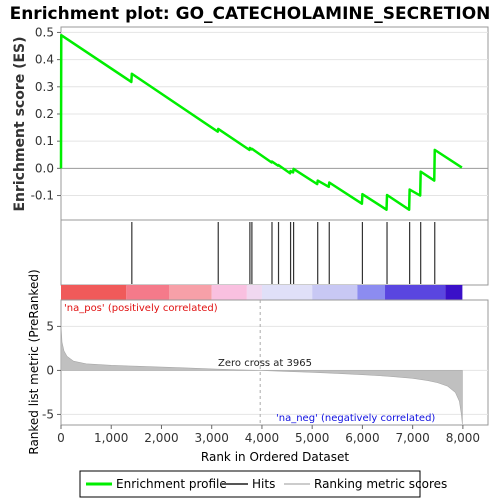 The height and width of the screenshot is (500, 500). What do you see at coordinates (48, 414) in the screenshot?
I see `metric-tick-label: -5` at bounding box center [48, 414].